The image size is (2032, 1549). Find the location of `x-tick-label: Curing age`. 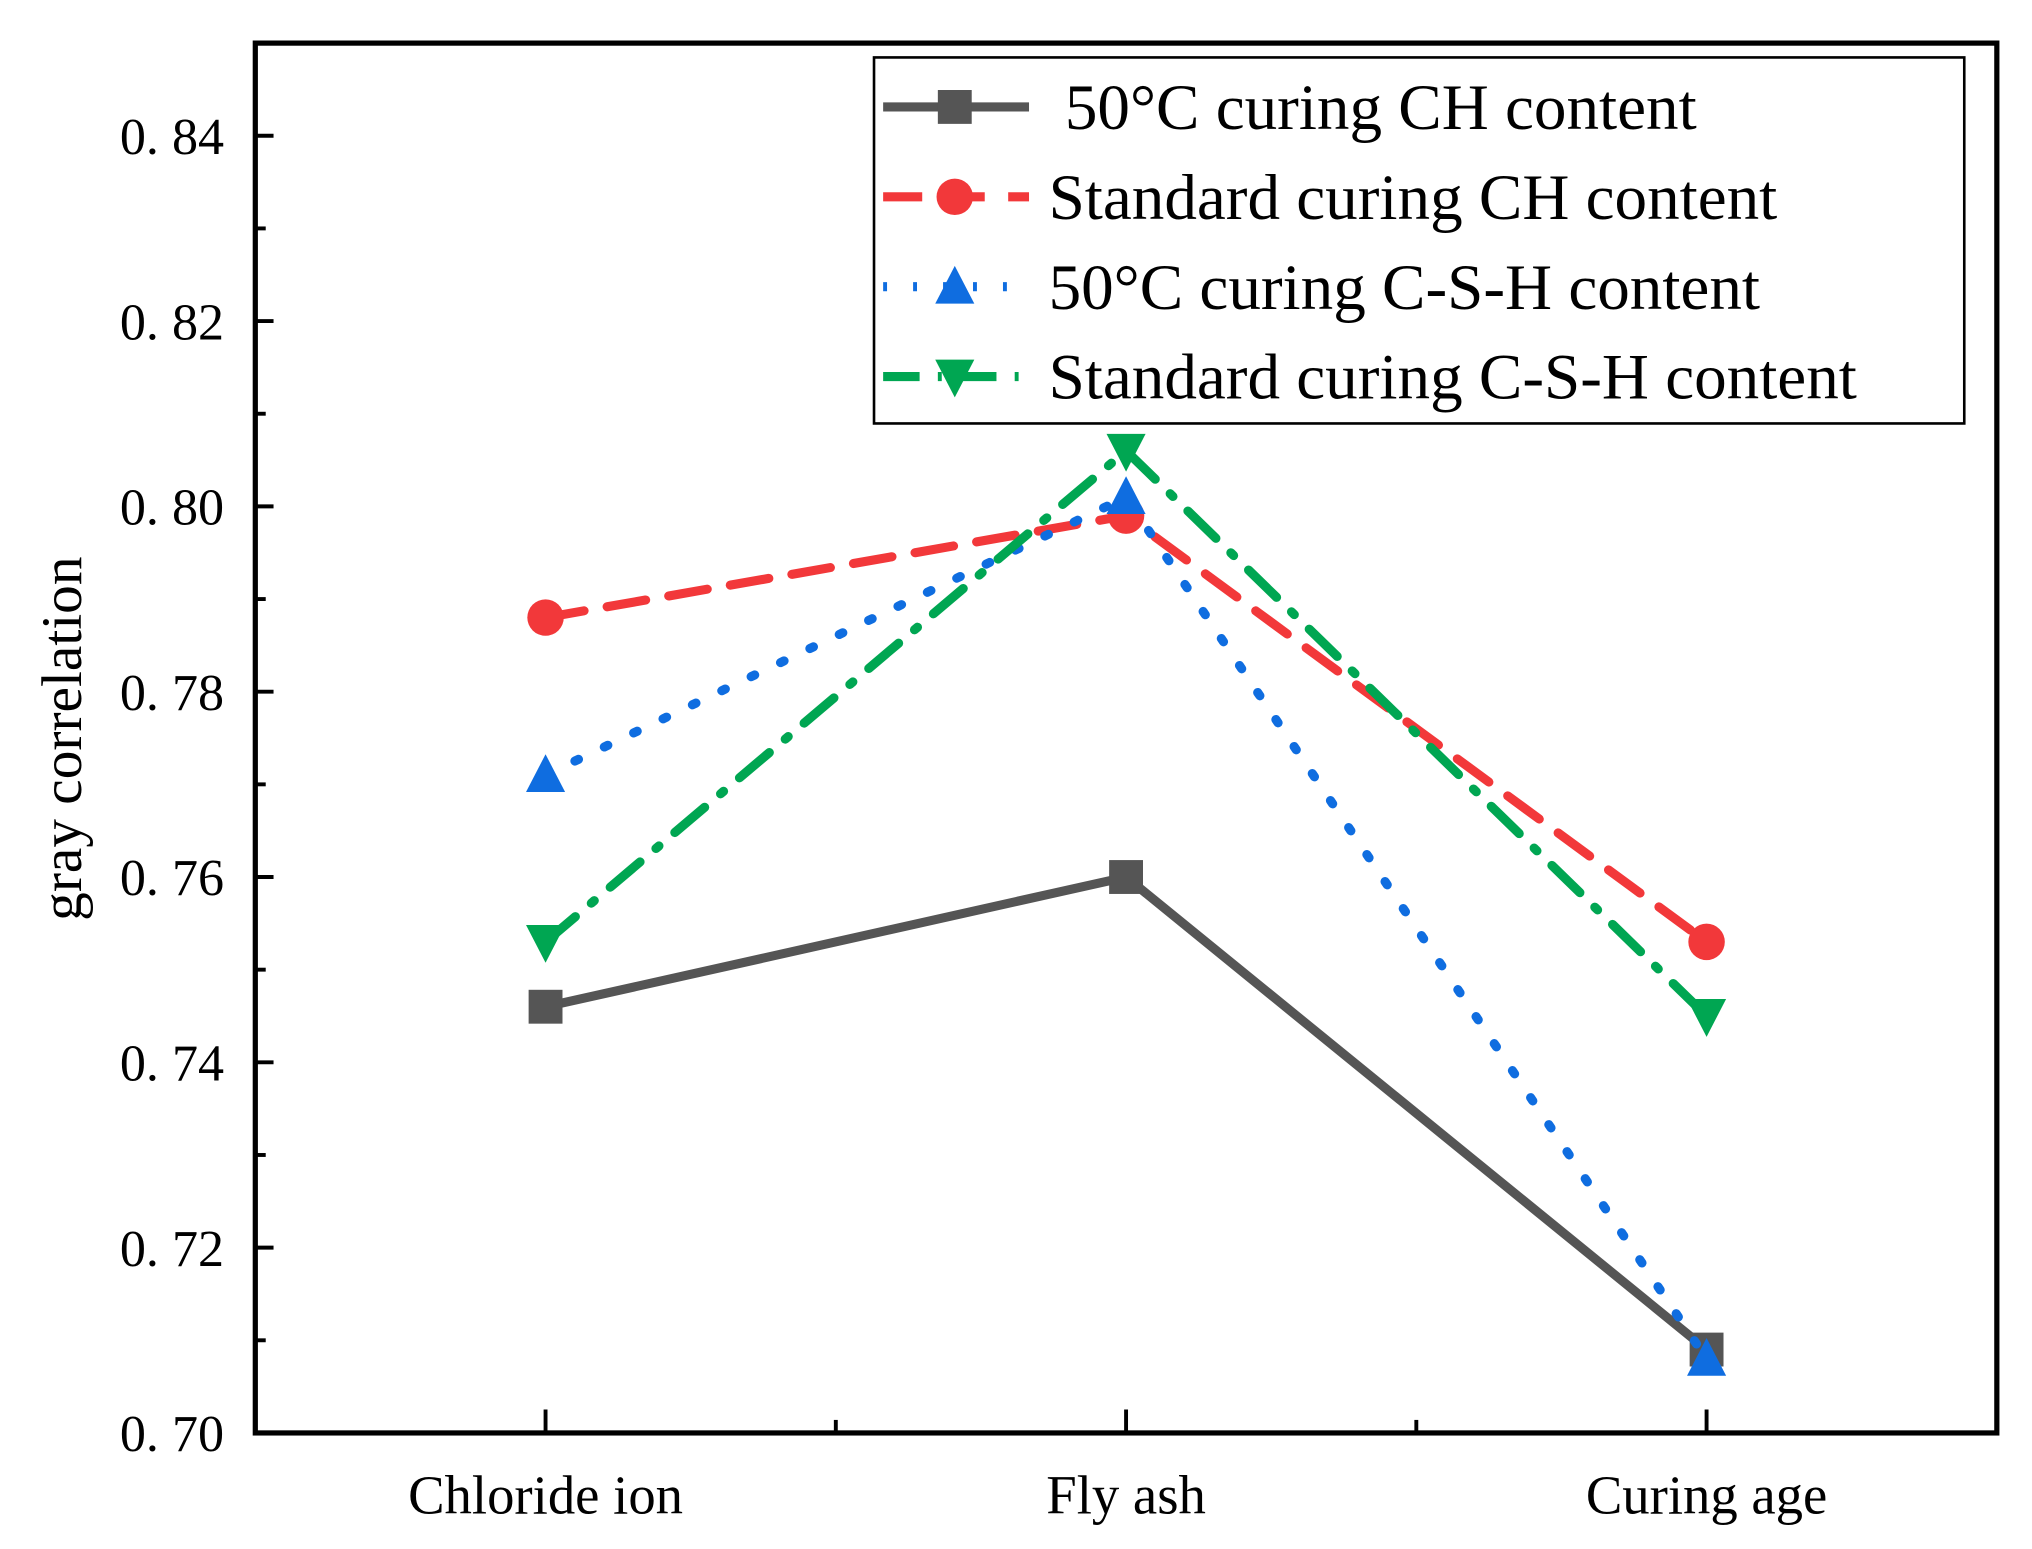

x-tick-label: Curing age is located at coordinates (1706, 1495).